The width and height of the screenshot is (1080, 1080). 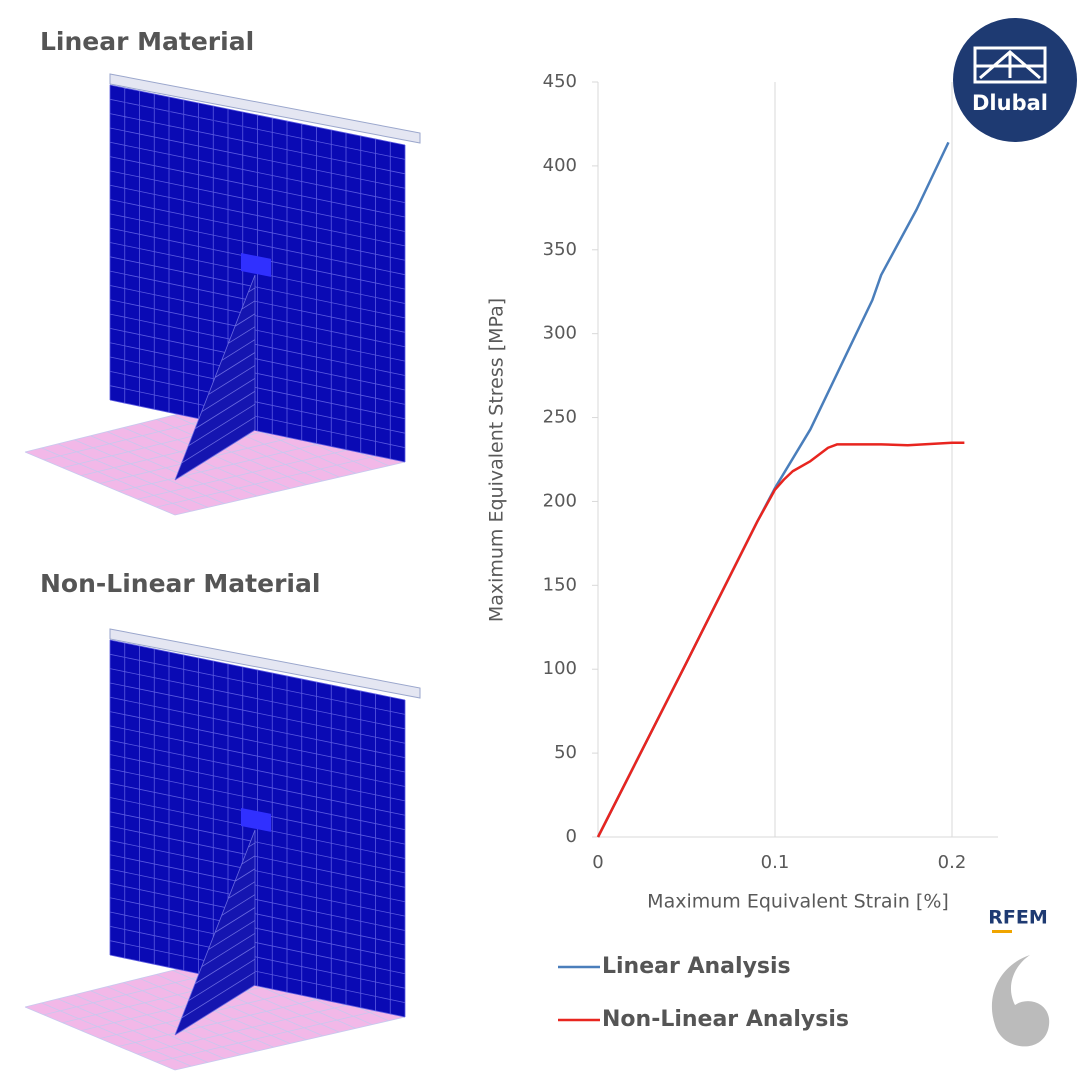 I want to click on panel-title: Non-Linear Material, so click(x=180, y=583).